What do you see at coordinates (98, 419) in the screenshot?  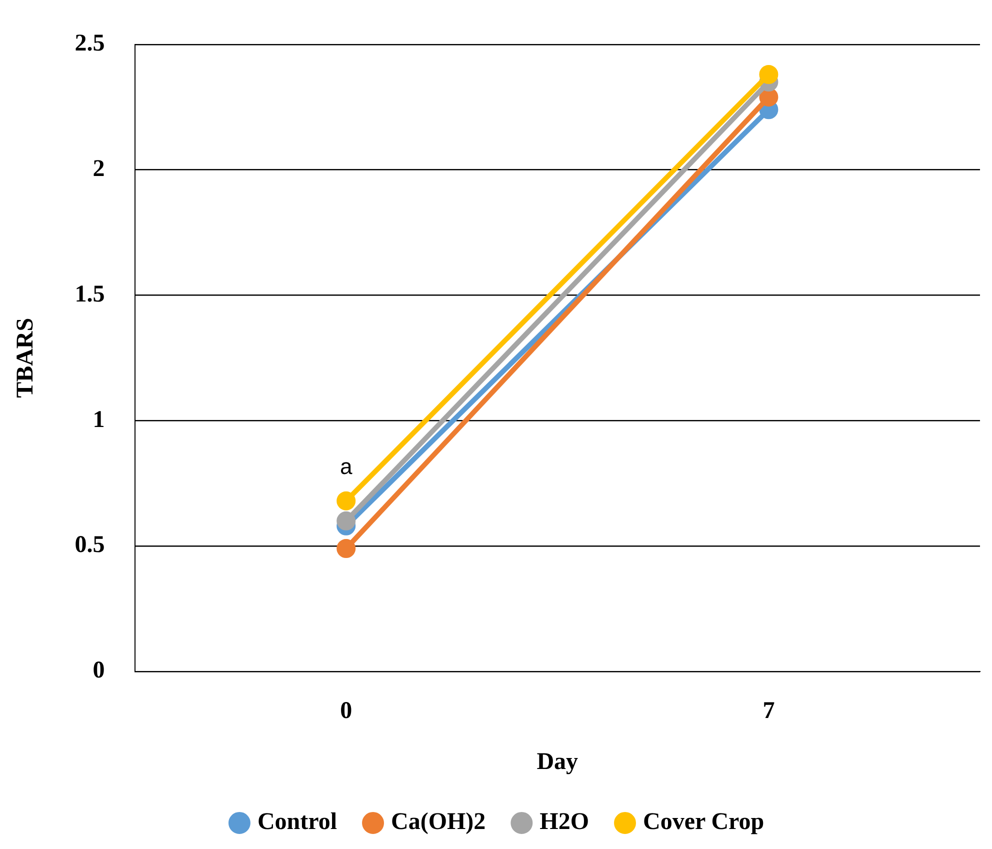 I see `y-tick-label: 1` at bounding box center [98, 419].